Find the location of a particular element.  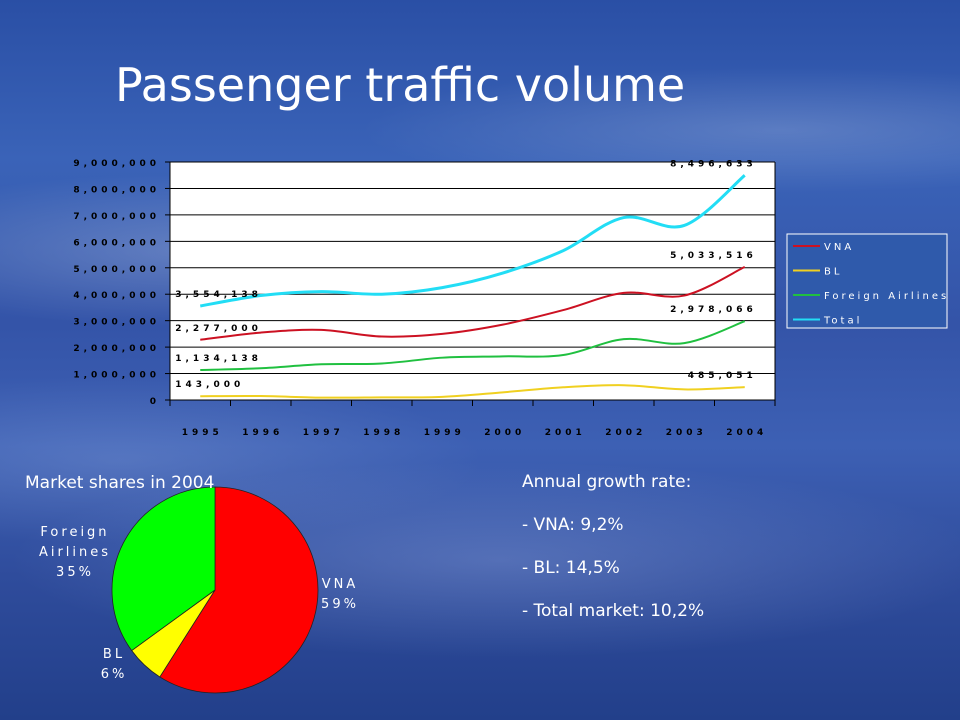

y-tick-label: 5,000,000 is located at coordinates (116, 270).